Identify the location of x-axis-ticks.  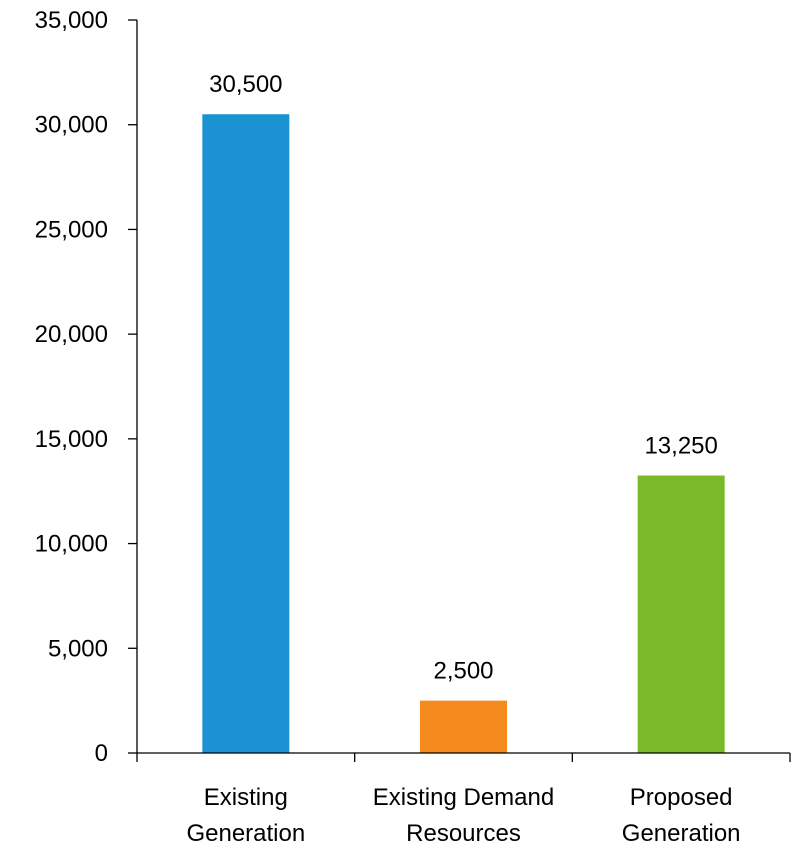
(463, 757).